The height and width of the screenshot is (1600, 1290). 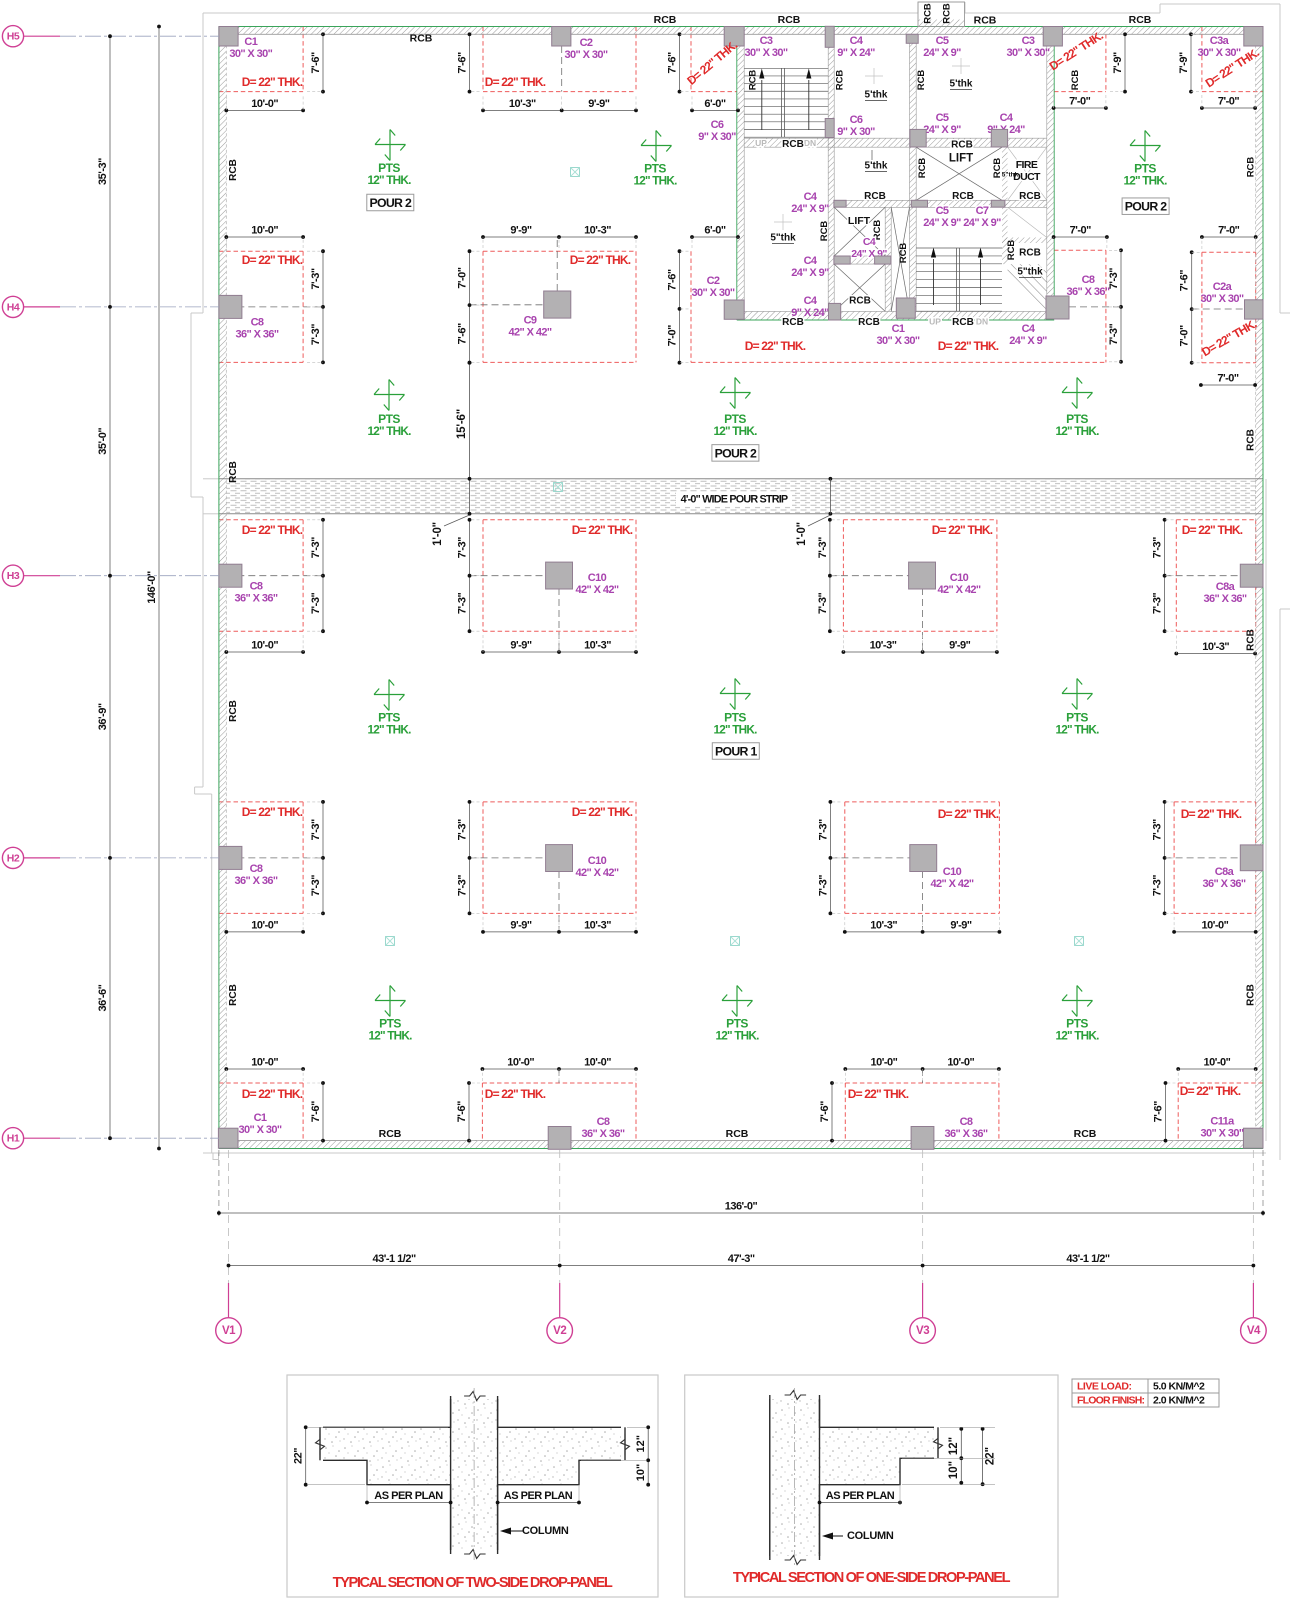 What do you see at coordinates (13, 1139) in the screenshot?
I see `svg-text: H1` at bounding box center [13, 1139].